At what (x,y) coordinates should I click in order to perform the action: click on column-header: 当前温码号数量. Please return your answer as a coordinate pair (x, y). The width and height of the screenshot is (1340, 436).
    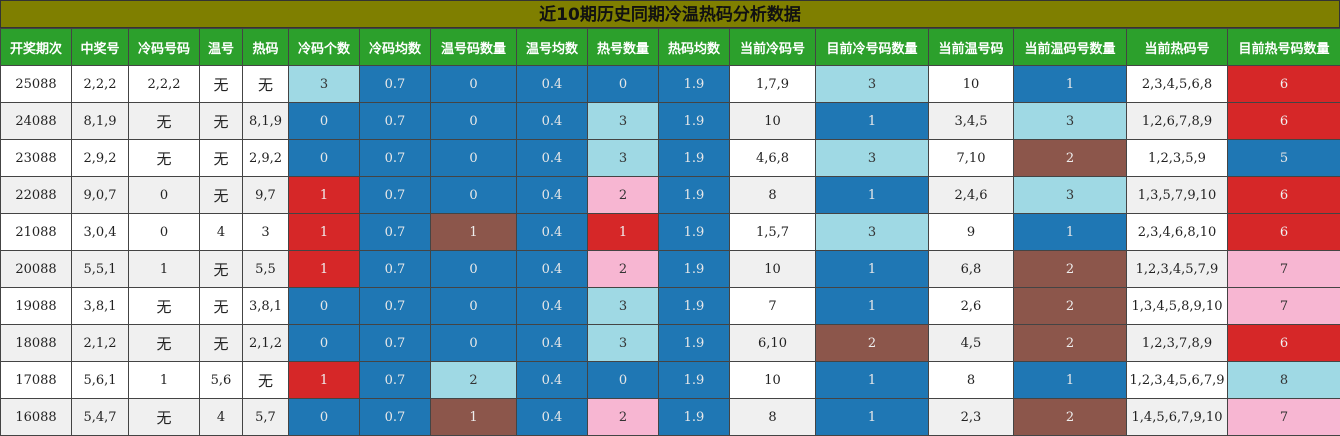
    Looking at the image, I should click on (1070, 47).